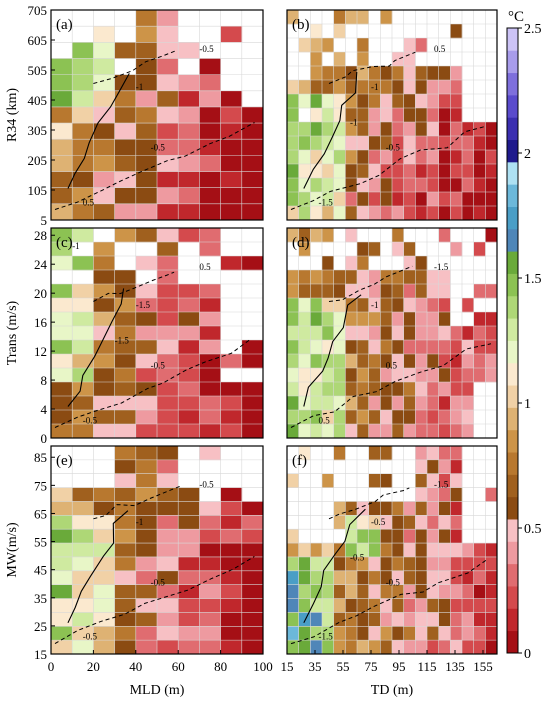  Describe the element at coordinates (533, 529) in the screenshot. I see `colorbar-tick-label: 0.5` at that location.